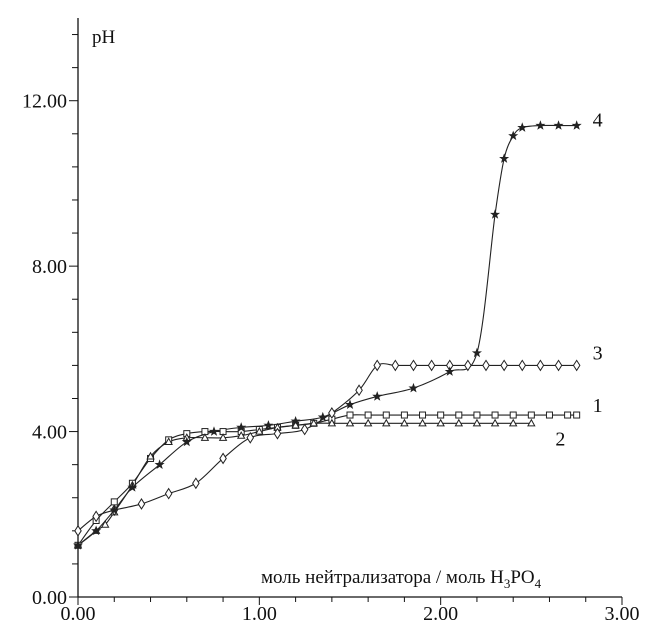  Describe the element at coordinates (598, 406) in the screenshot. I see `series-1-label: 1` at that location.